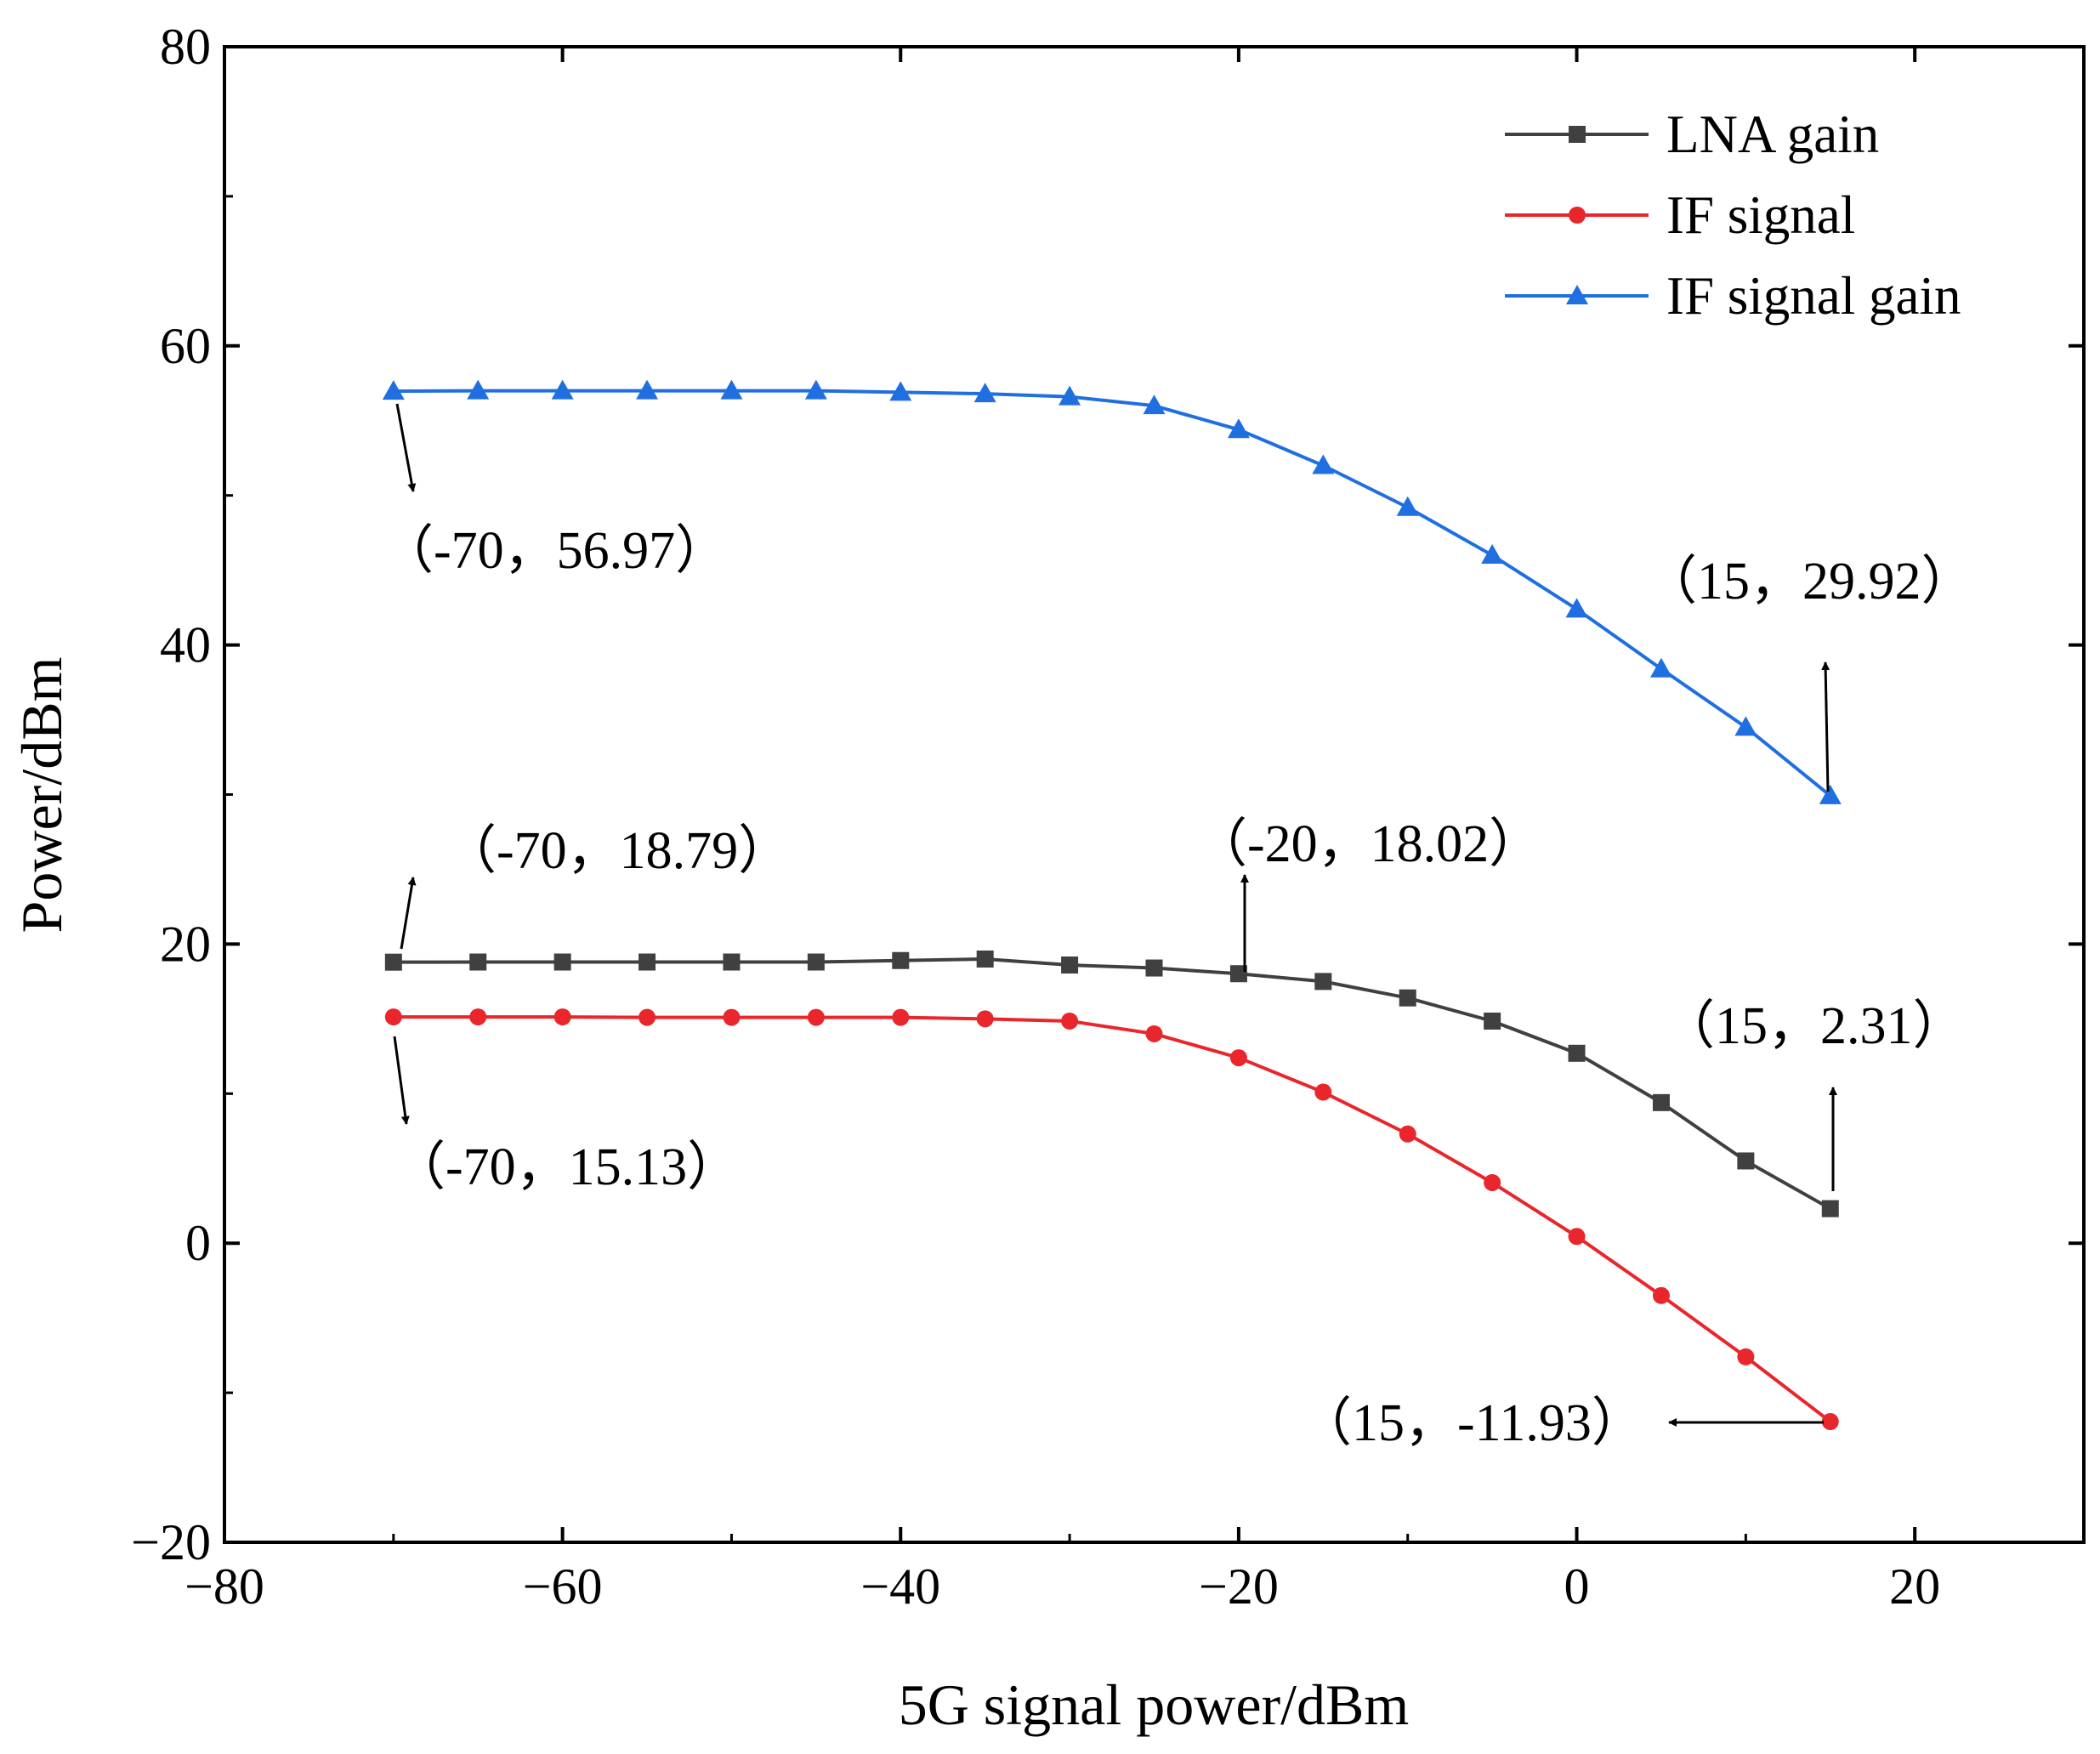 The image size is (2100, 1754). I want to click on y-tick-label: 20, so click(185, 944).